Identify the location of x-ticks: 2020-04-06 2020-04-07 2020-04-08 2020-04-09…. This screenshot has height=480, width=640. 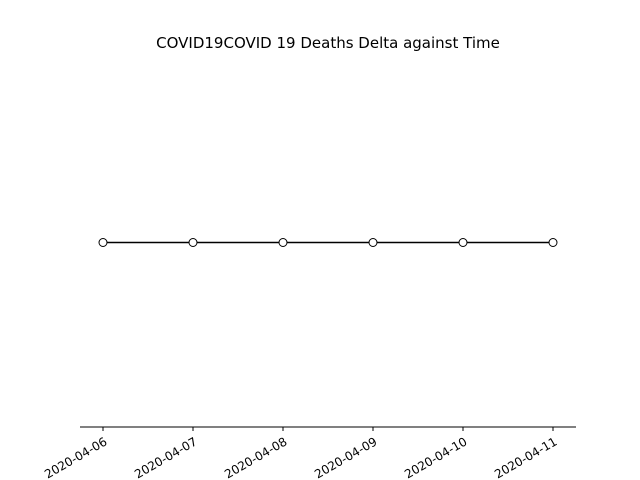
(301, 453).